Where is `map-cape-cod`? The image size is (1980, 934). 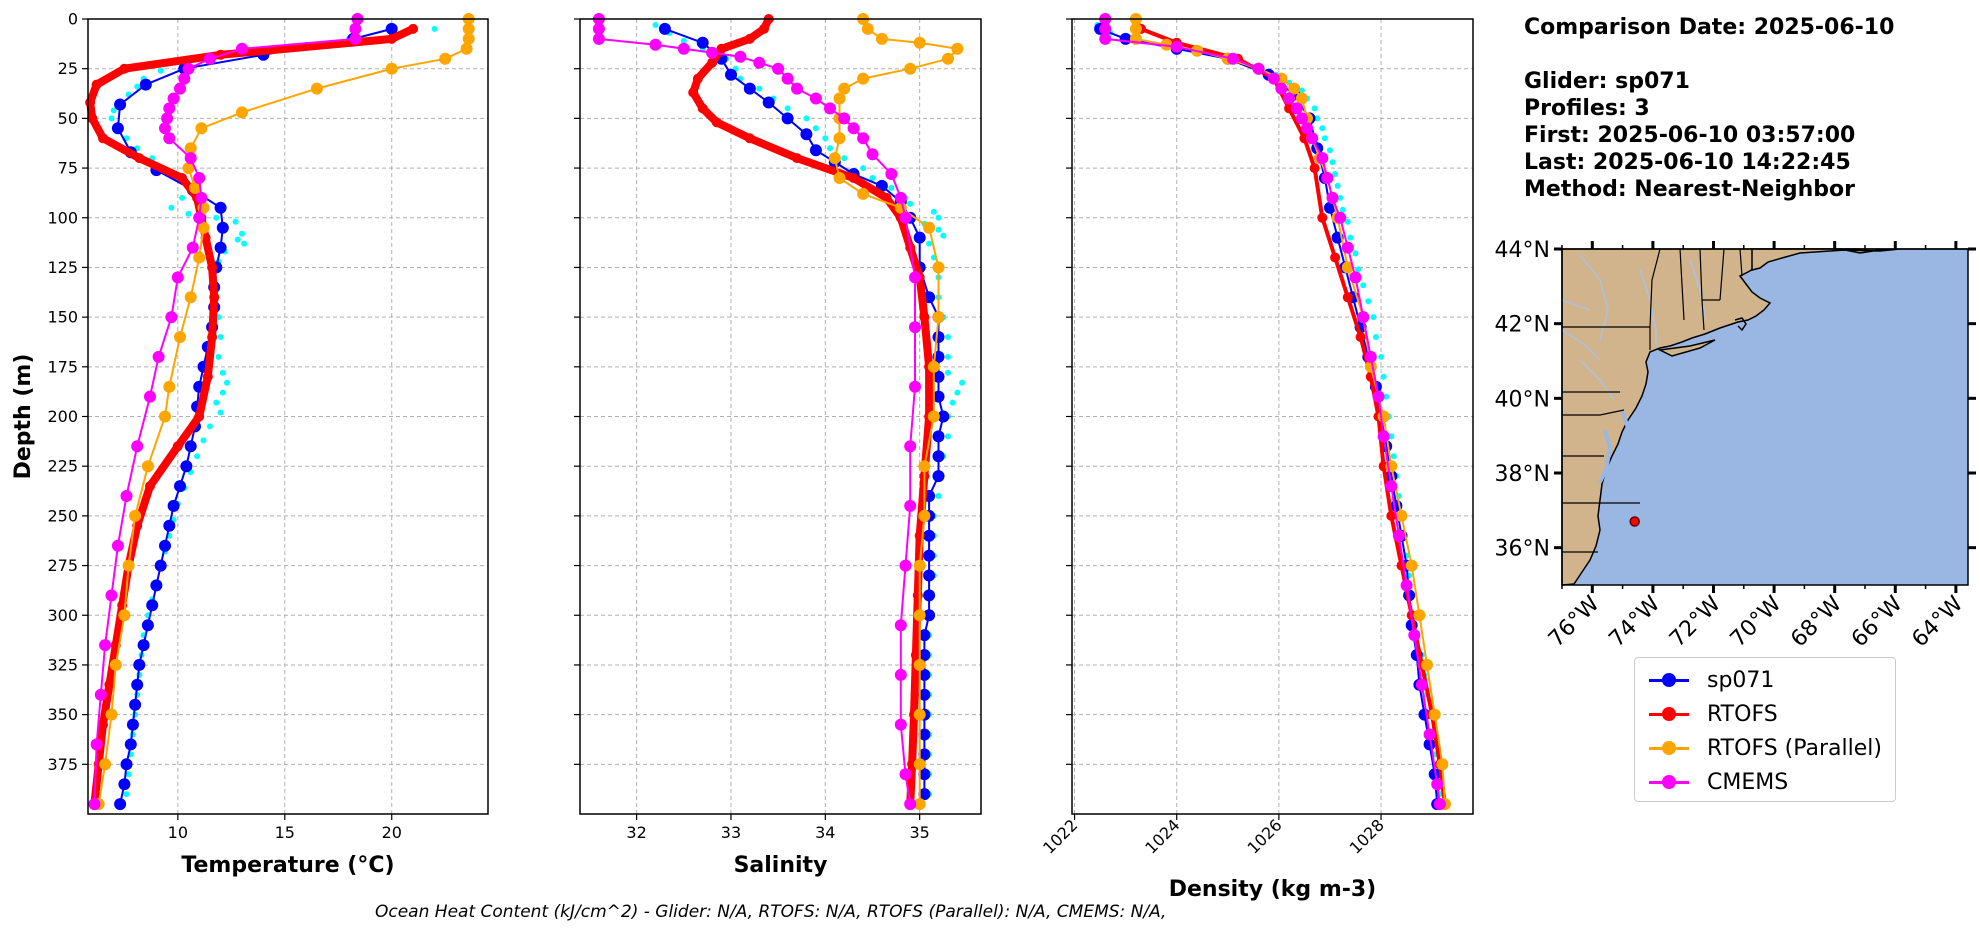 map-cape-cod is located at coordinates (1740, 324).